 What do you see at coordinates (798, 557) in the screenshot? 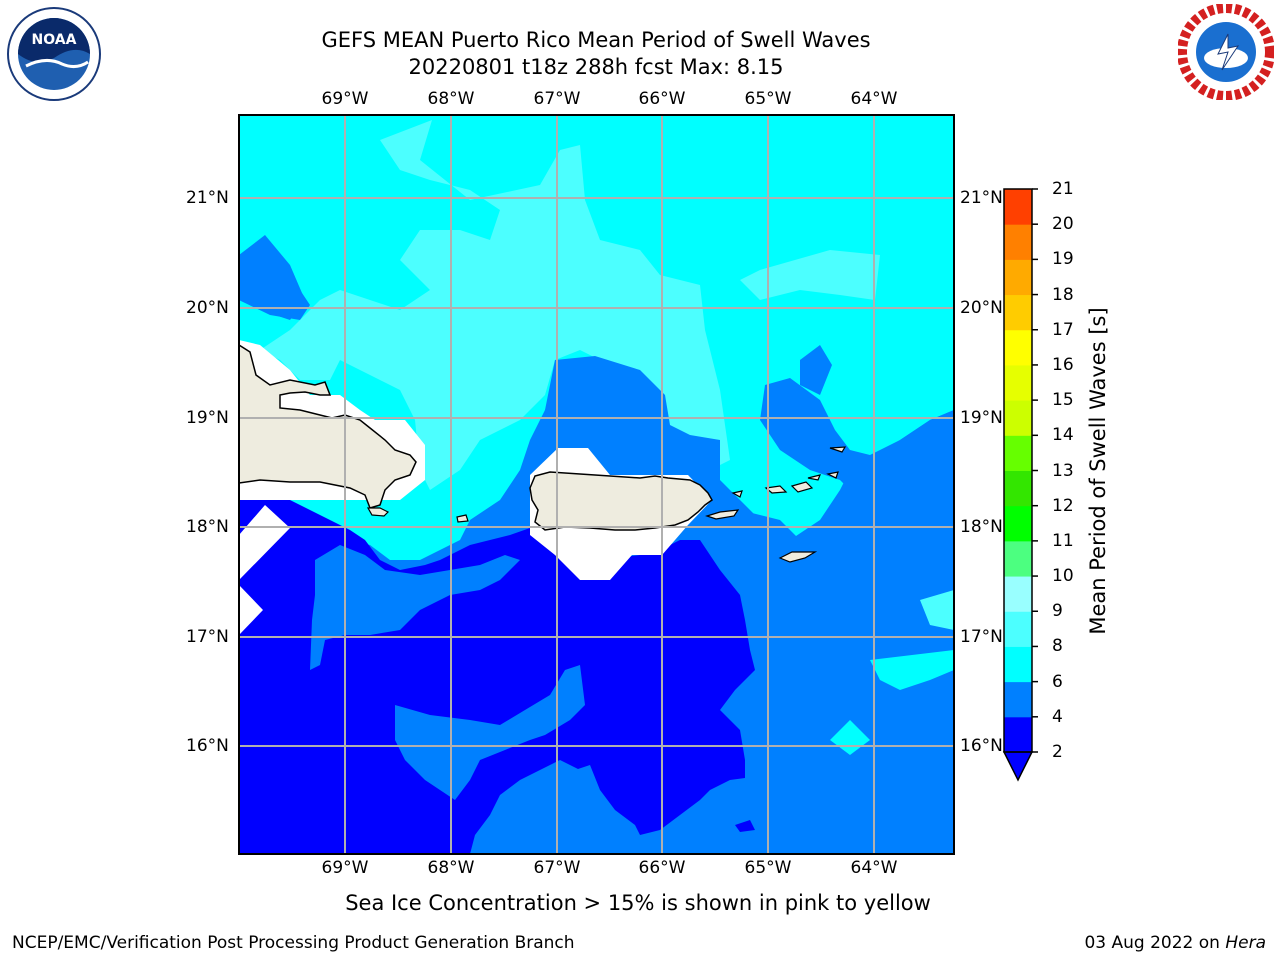
I see `st-croix-island` at bounding box center [798, 557].